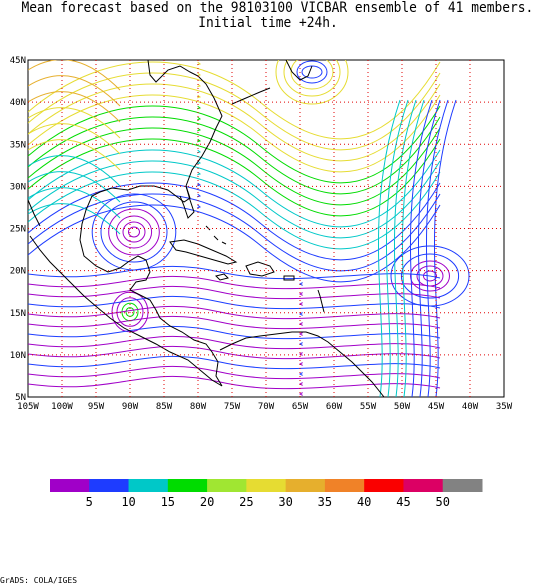 The width and height of the screenshot is (536, 588). What do you see at coordinates (268, 23) in the screenshot?
I see `map-title-line-2: Initial time +24h.` at bounding box center [268, 23].